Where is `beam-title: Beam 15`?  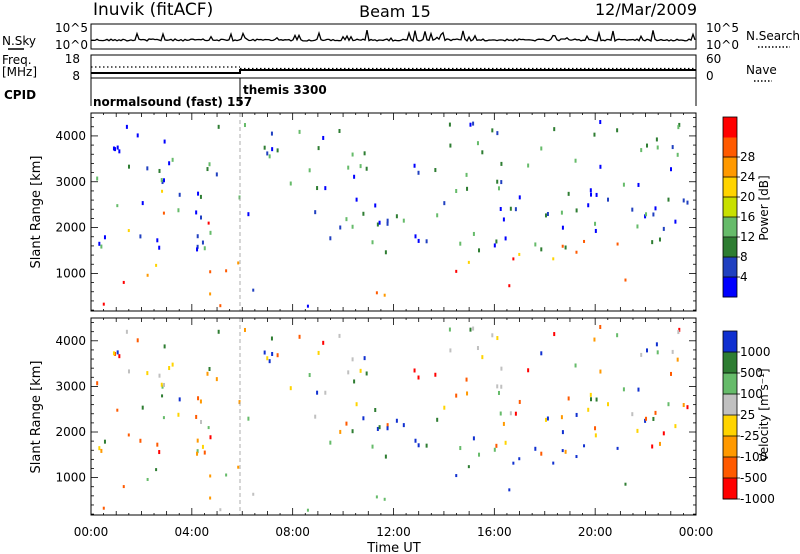
beam-title: Beam 15 is located at coordinates (395, 11).